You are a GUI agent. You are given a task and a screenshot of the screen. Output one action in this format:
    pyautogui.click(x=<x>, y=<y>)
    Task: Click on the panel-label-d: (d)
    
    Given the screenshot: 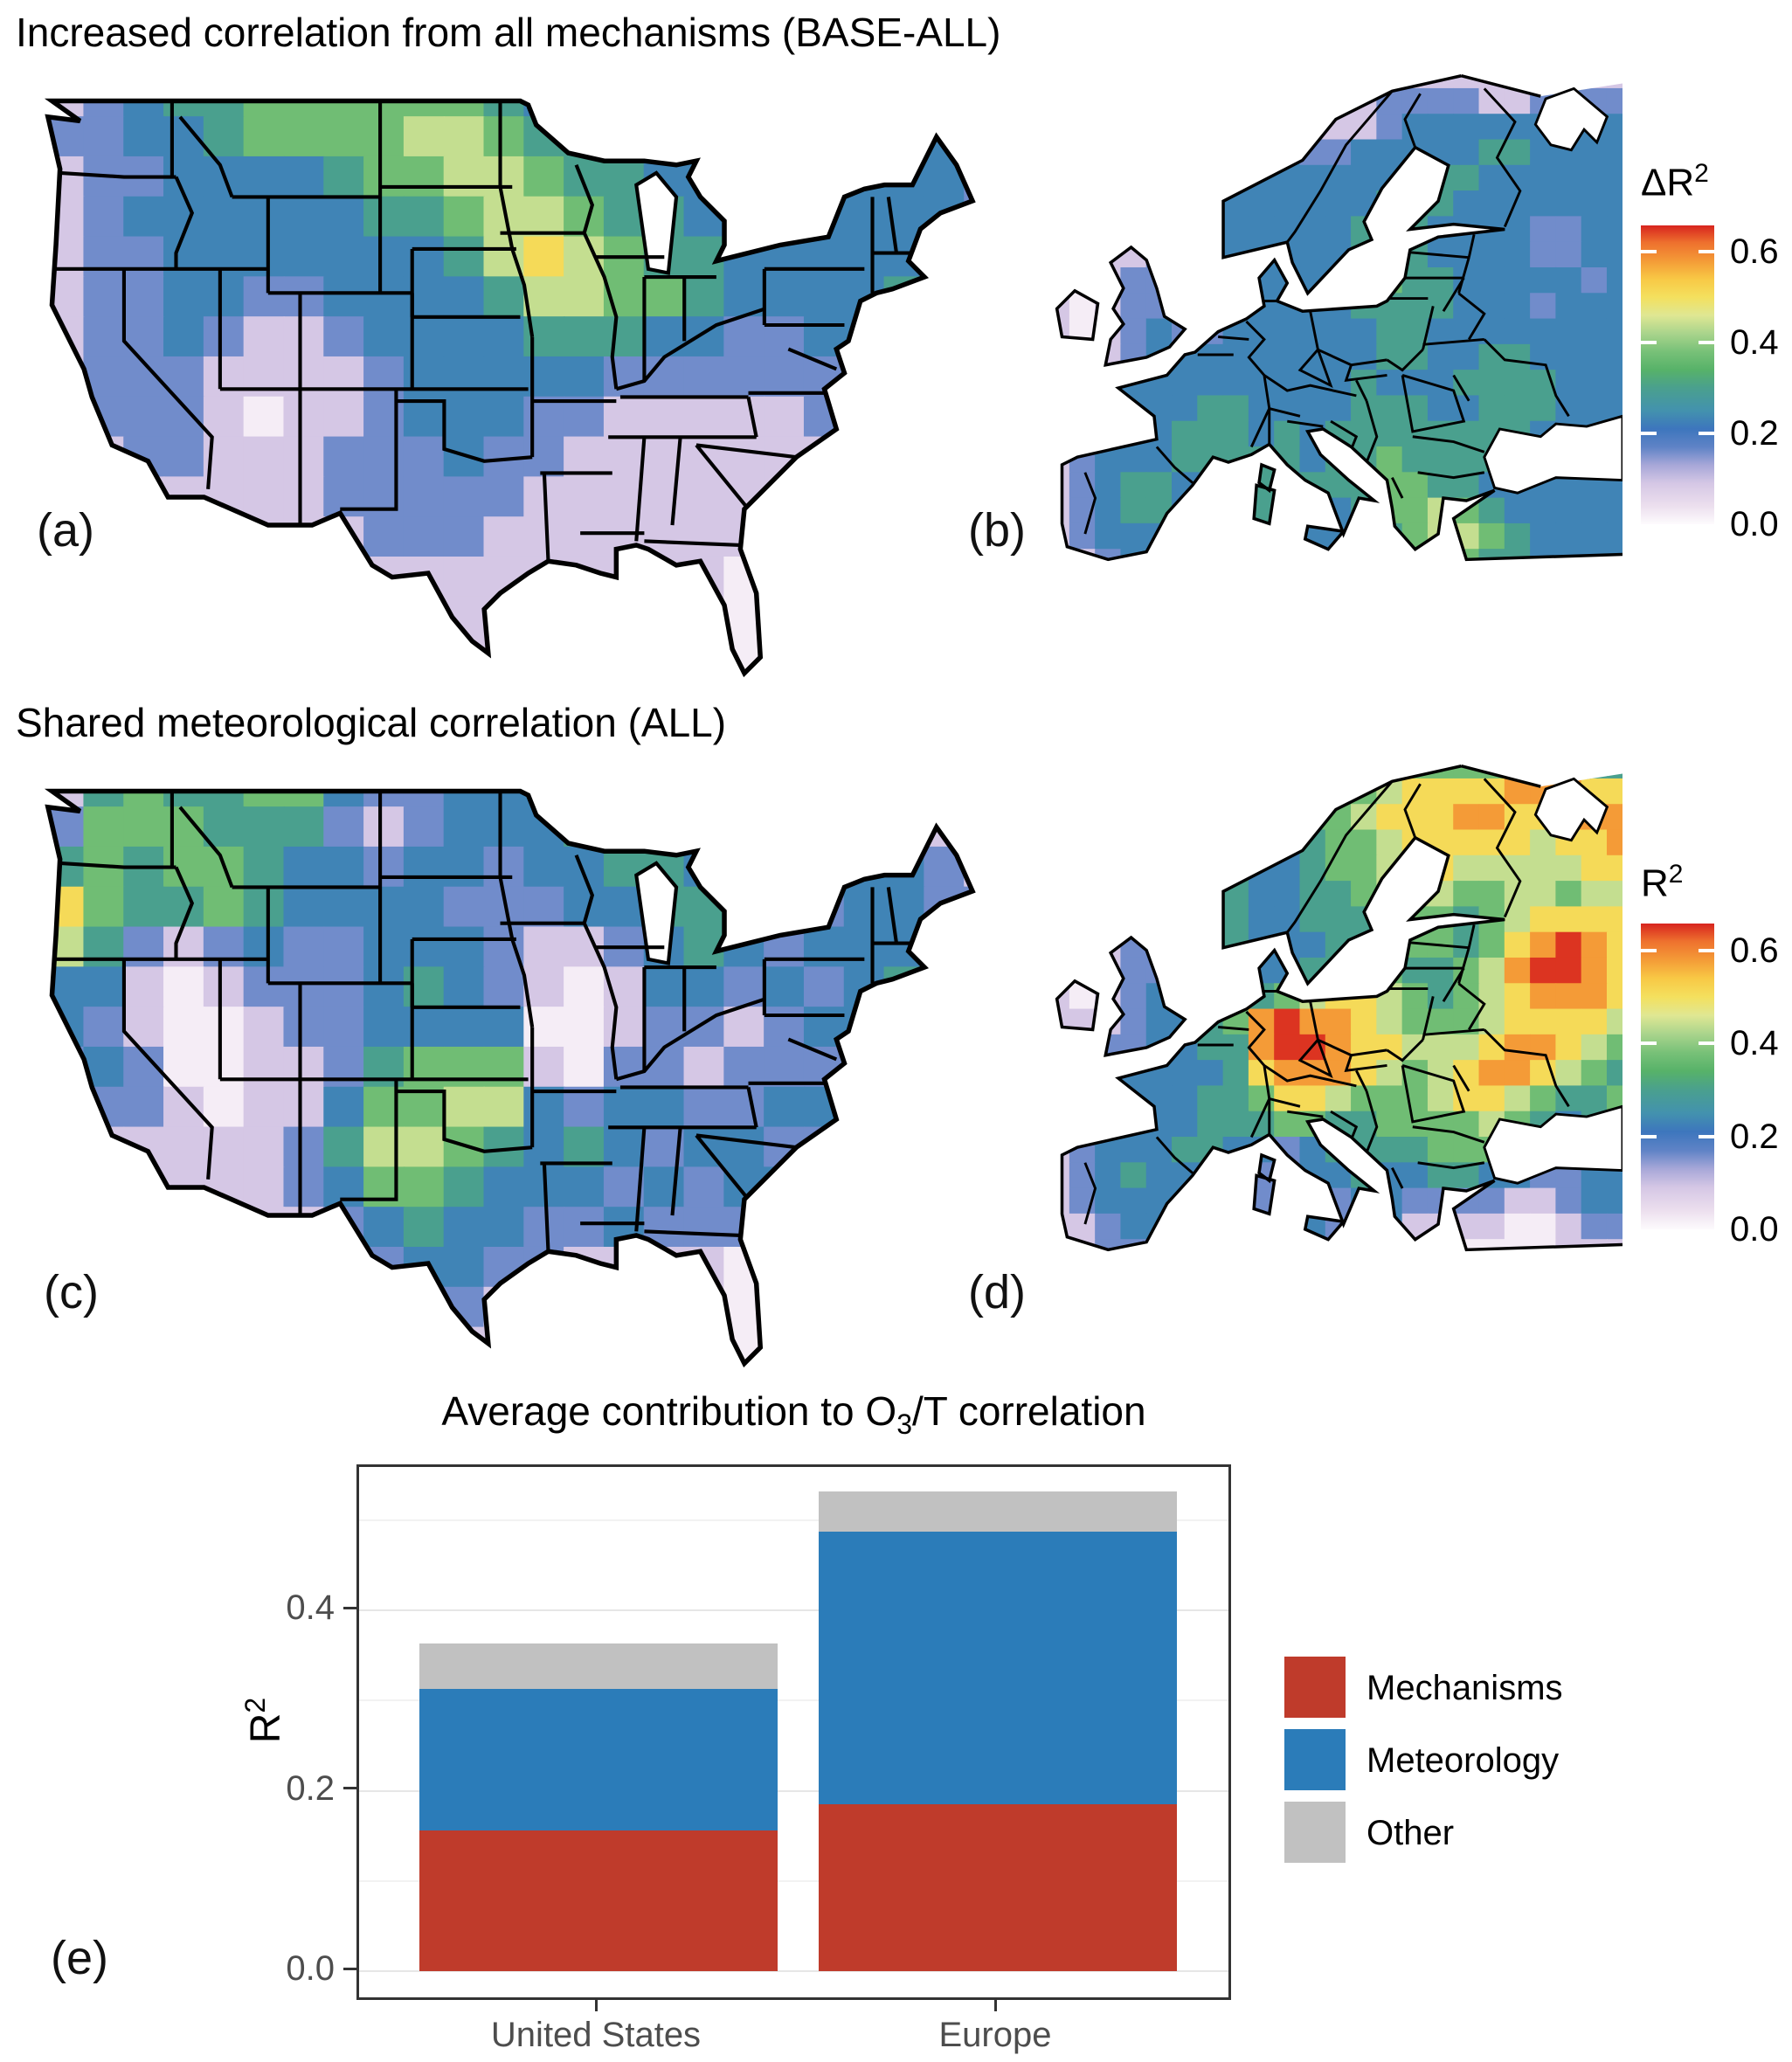 What is the action you would take?
    pyautogui.click(x=997, y=1292)
    